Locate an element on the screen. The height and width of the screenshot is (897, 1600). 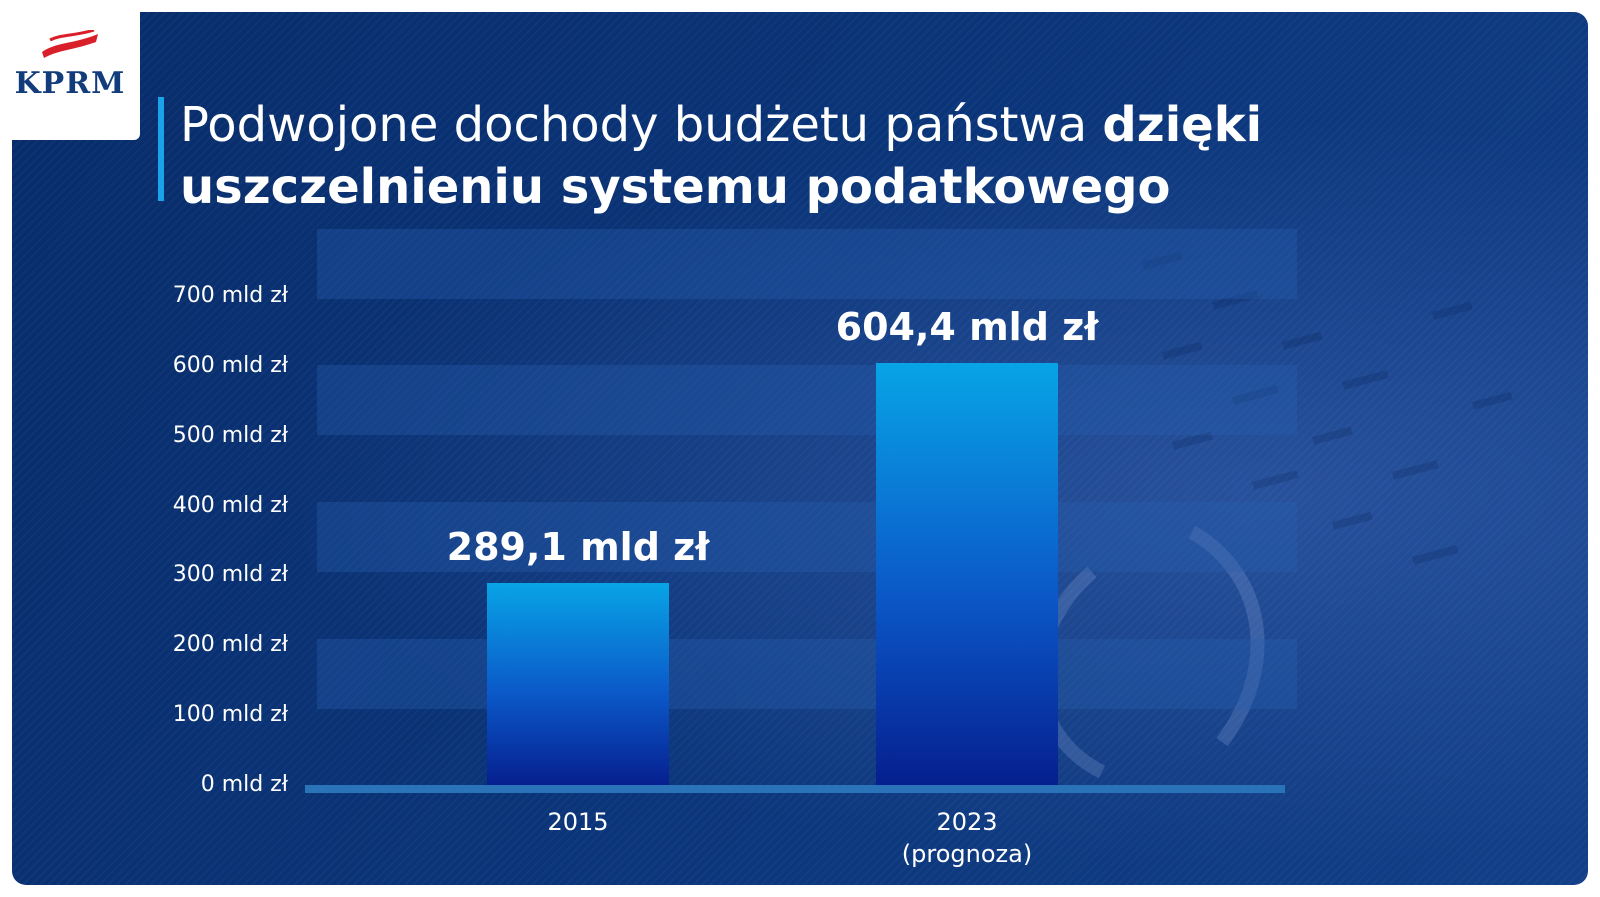
y-tick-label: 200 mld zł is located at coordinates (230, 645).